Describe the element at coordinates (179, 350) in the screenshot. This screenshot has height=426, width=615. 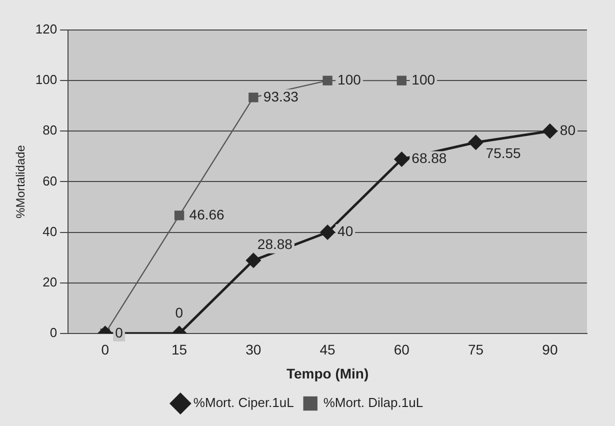
I see `x-tick-label: 15` at that location.